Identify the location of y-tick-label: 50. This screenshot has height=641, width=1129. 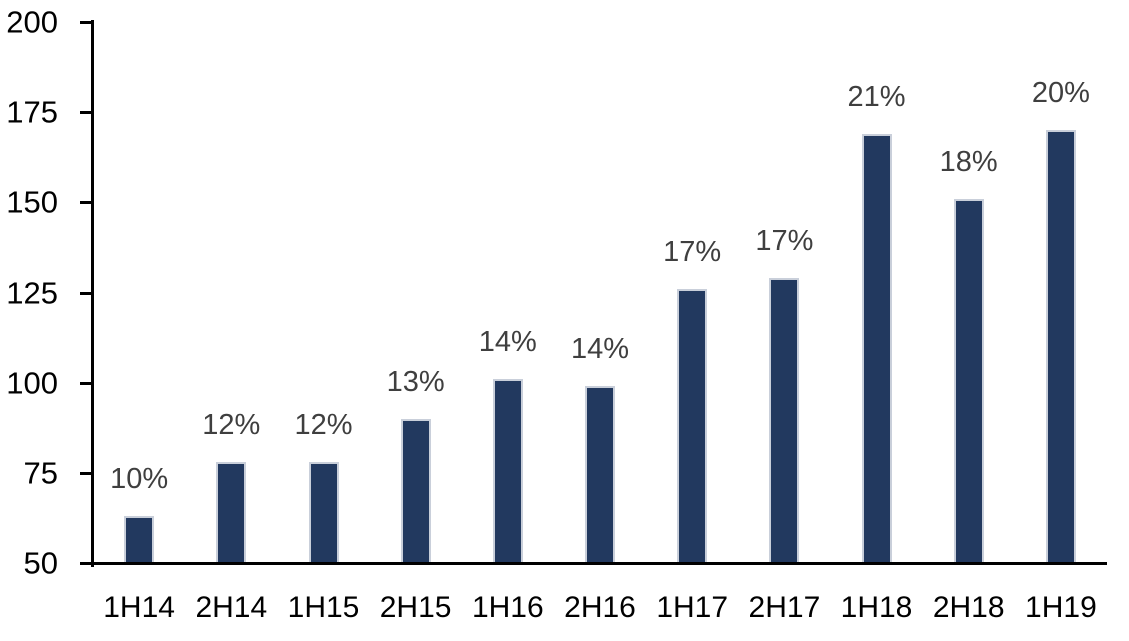
(40, 563).